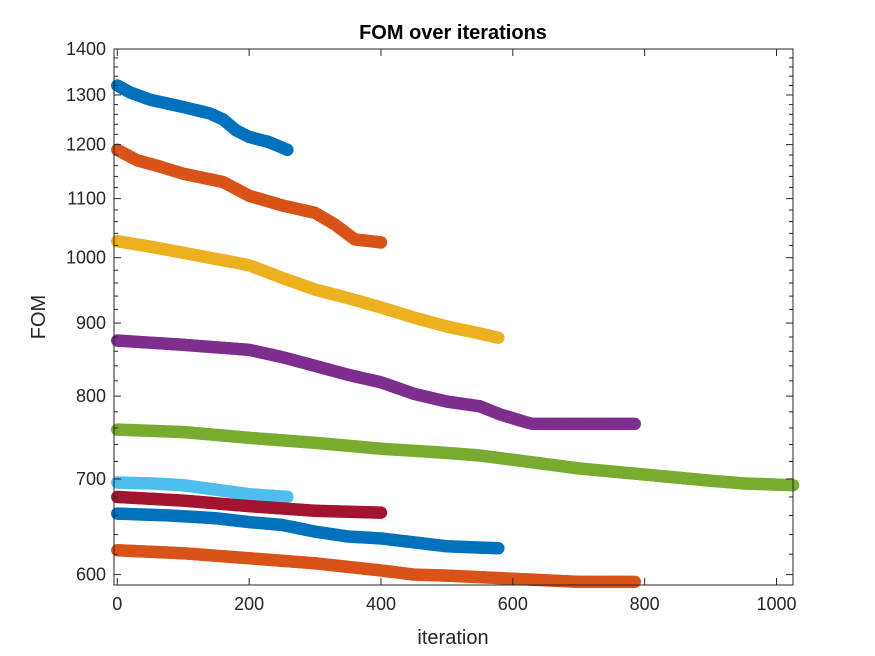  I want to click on x-tick-label: 0, so click(117, 604).